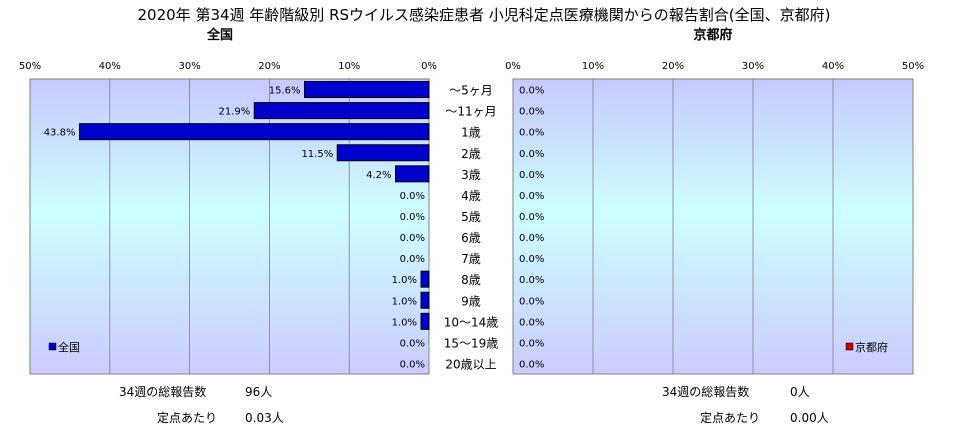 Image resolution: width=968 pixels, height=431 pixels. What do you see at coordinates (471, 175) in the screenshot?
I see `category-label: 3歳` at bounding box center [471, 175].